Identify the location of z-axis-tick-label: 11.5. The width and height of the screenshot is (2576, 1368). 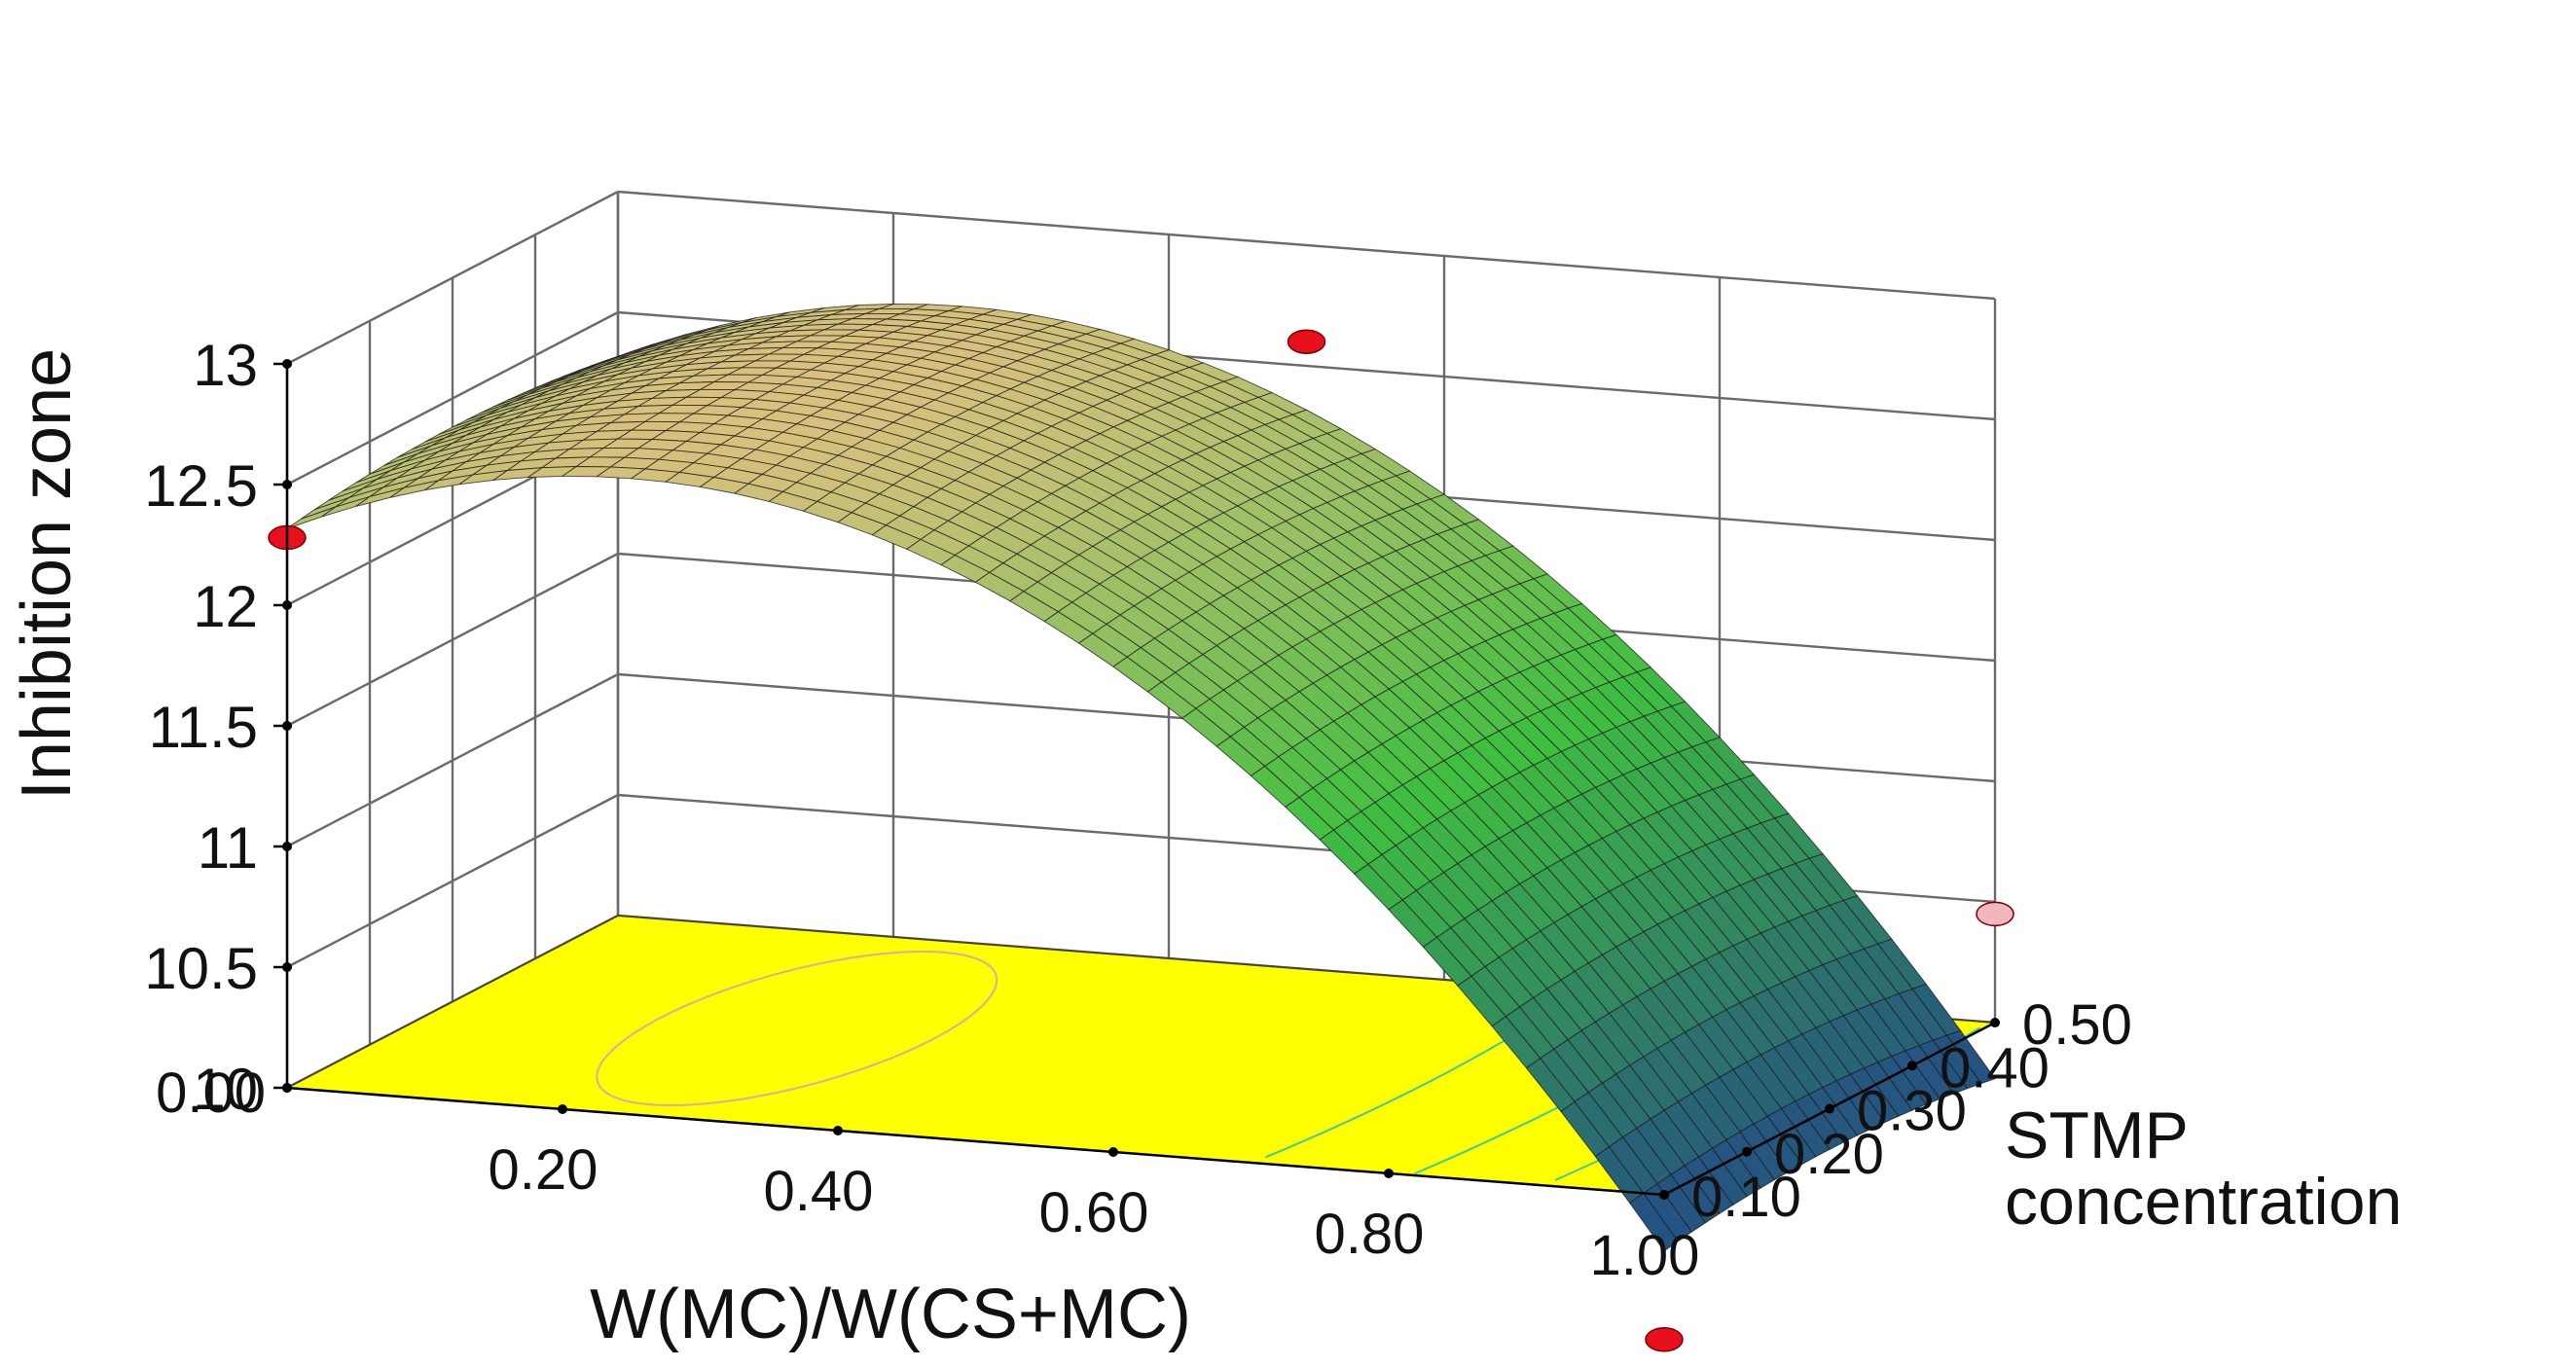
(203, 727).